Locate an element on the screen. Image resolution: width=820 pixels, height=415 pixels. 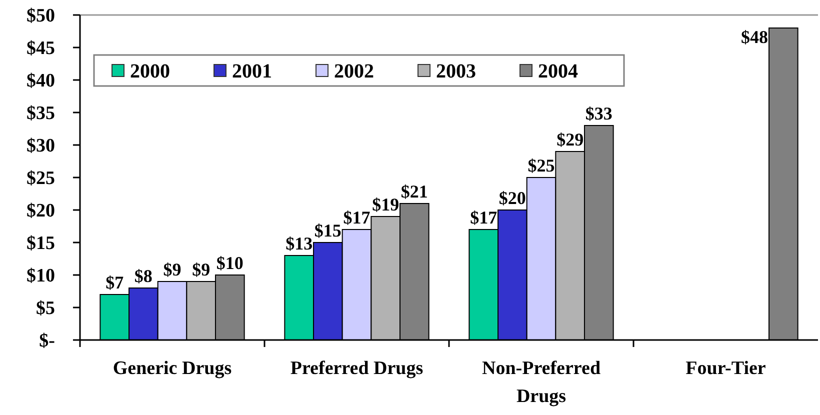
y-tick-label: $- is located at coordinates (47, 341).